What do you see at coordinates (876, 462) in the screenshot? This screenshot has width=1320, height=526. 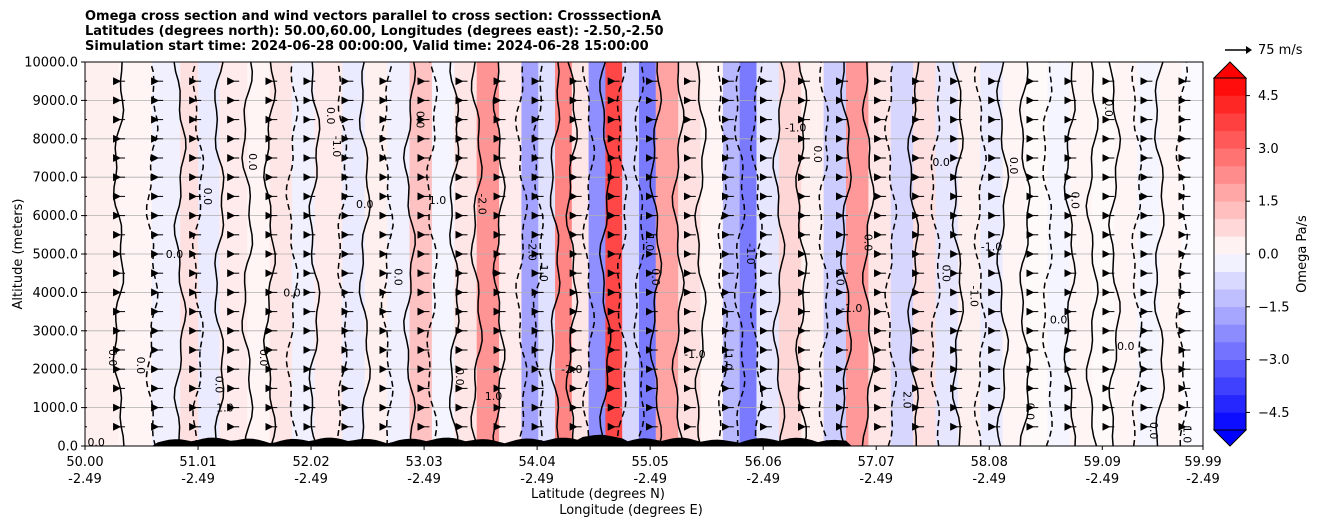 I see `x-tick-label-latitude: 57.07` at bounding box center [876, 462].